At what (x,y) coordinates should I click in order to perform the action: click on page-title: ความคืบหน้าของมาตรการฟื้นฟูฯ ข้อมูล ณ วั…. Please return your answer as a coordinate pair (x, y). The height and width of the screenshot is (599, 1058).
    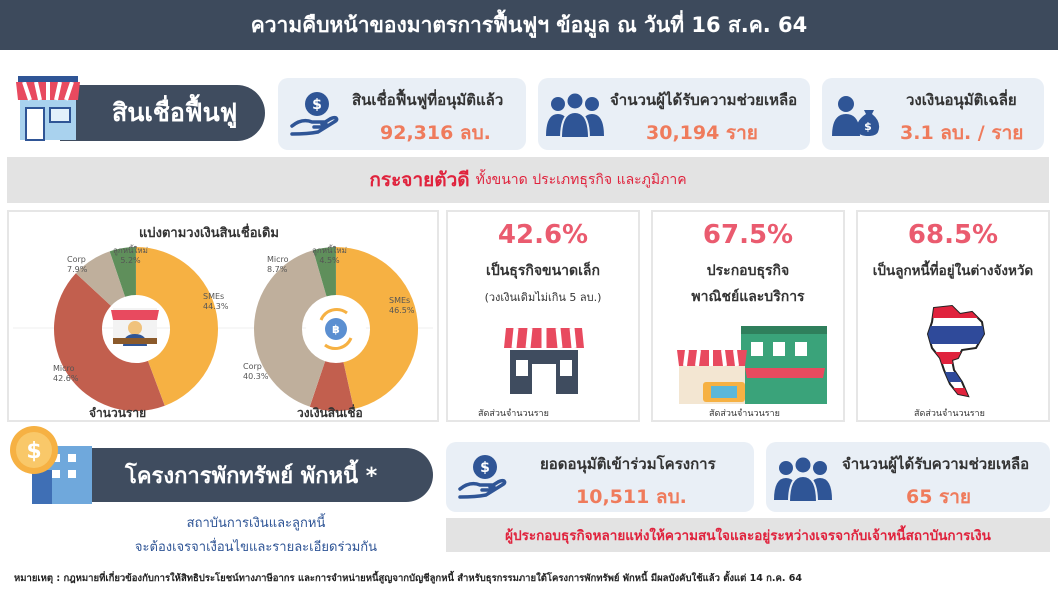
    Looking at the image, I should click on (529, 25).